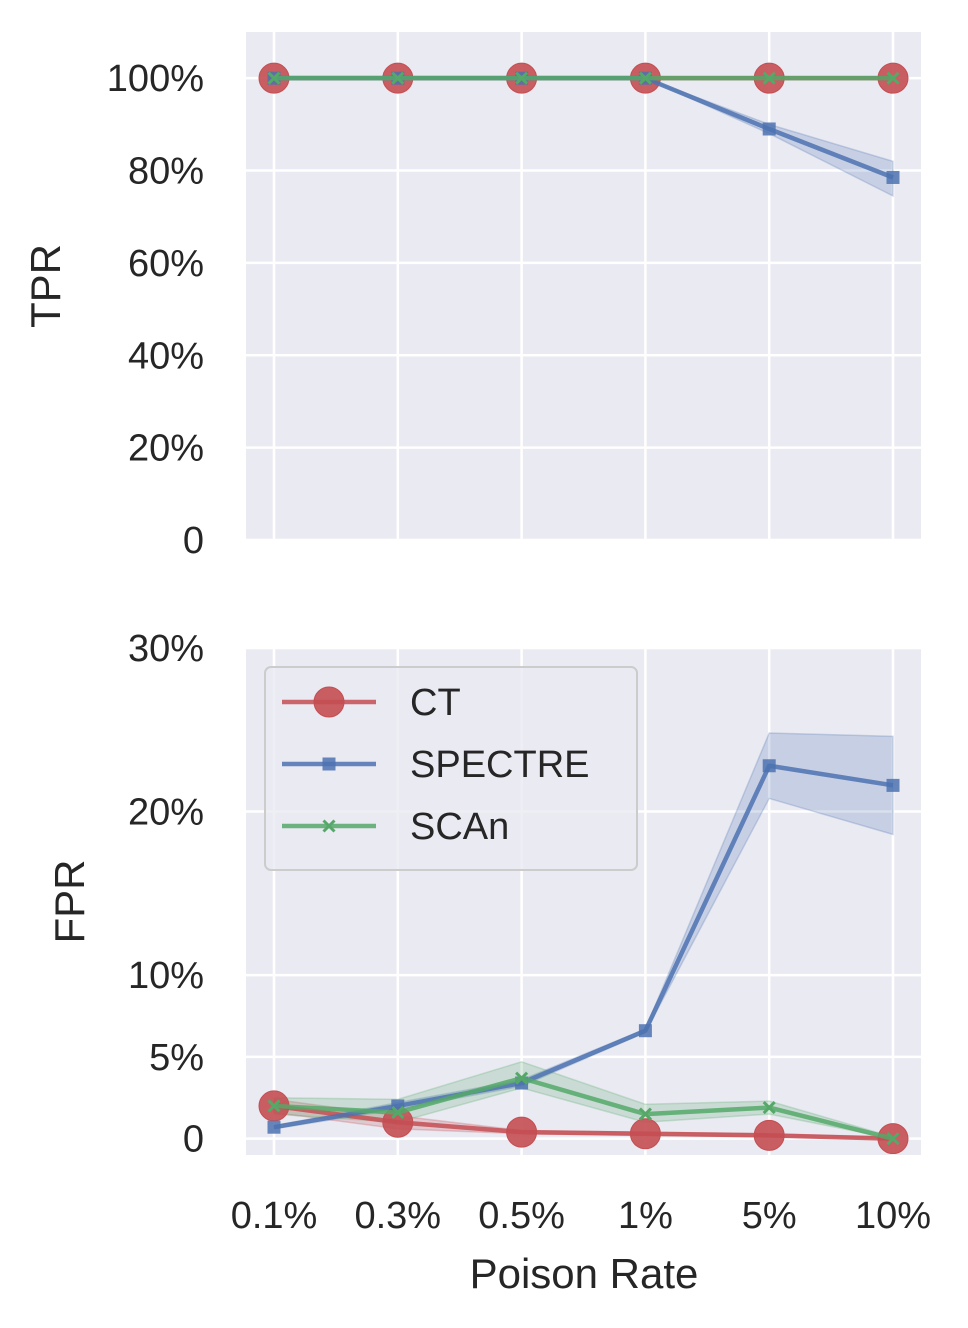 The height and width of the screenshot is (1328, 968). Describe the element at coordinates (176, 1058) in the screenshot. I see `y-tick-label: 5%` at that location.